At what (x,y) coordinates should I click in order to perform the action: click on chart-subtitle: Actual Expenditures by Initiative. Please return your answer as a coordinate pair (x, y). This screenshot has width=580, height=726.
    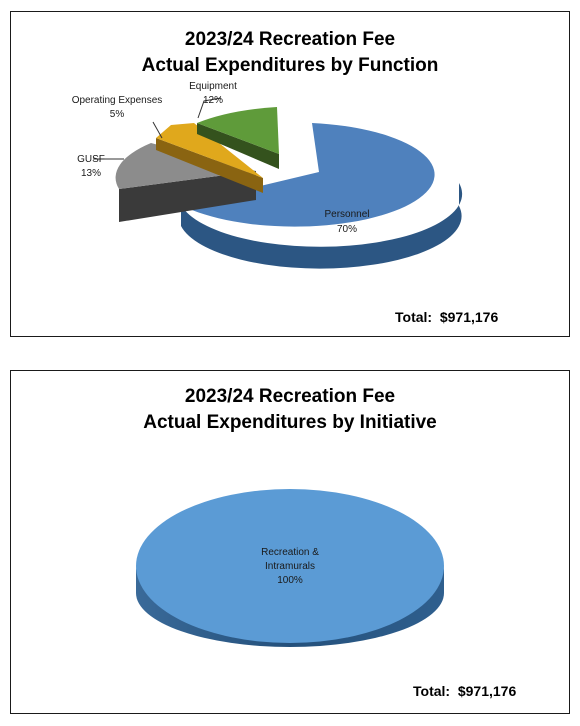
    Looking at the image, I should click on (290, 422).